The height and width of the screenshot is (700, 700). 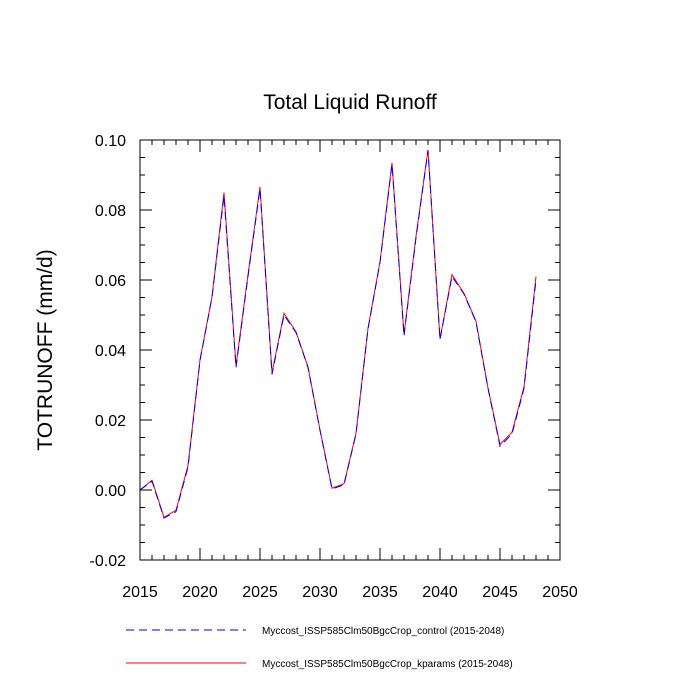 What do you see at coordinates (140, 592) in the screenshot?
I see `x-tick-label: 2015` at bounding box center [140, 592].